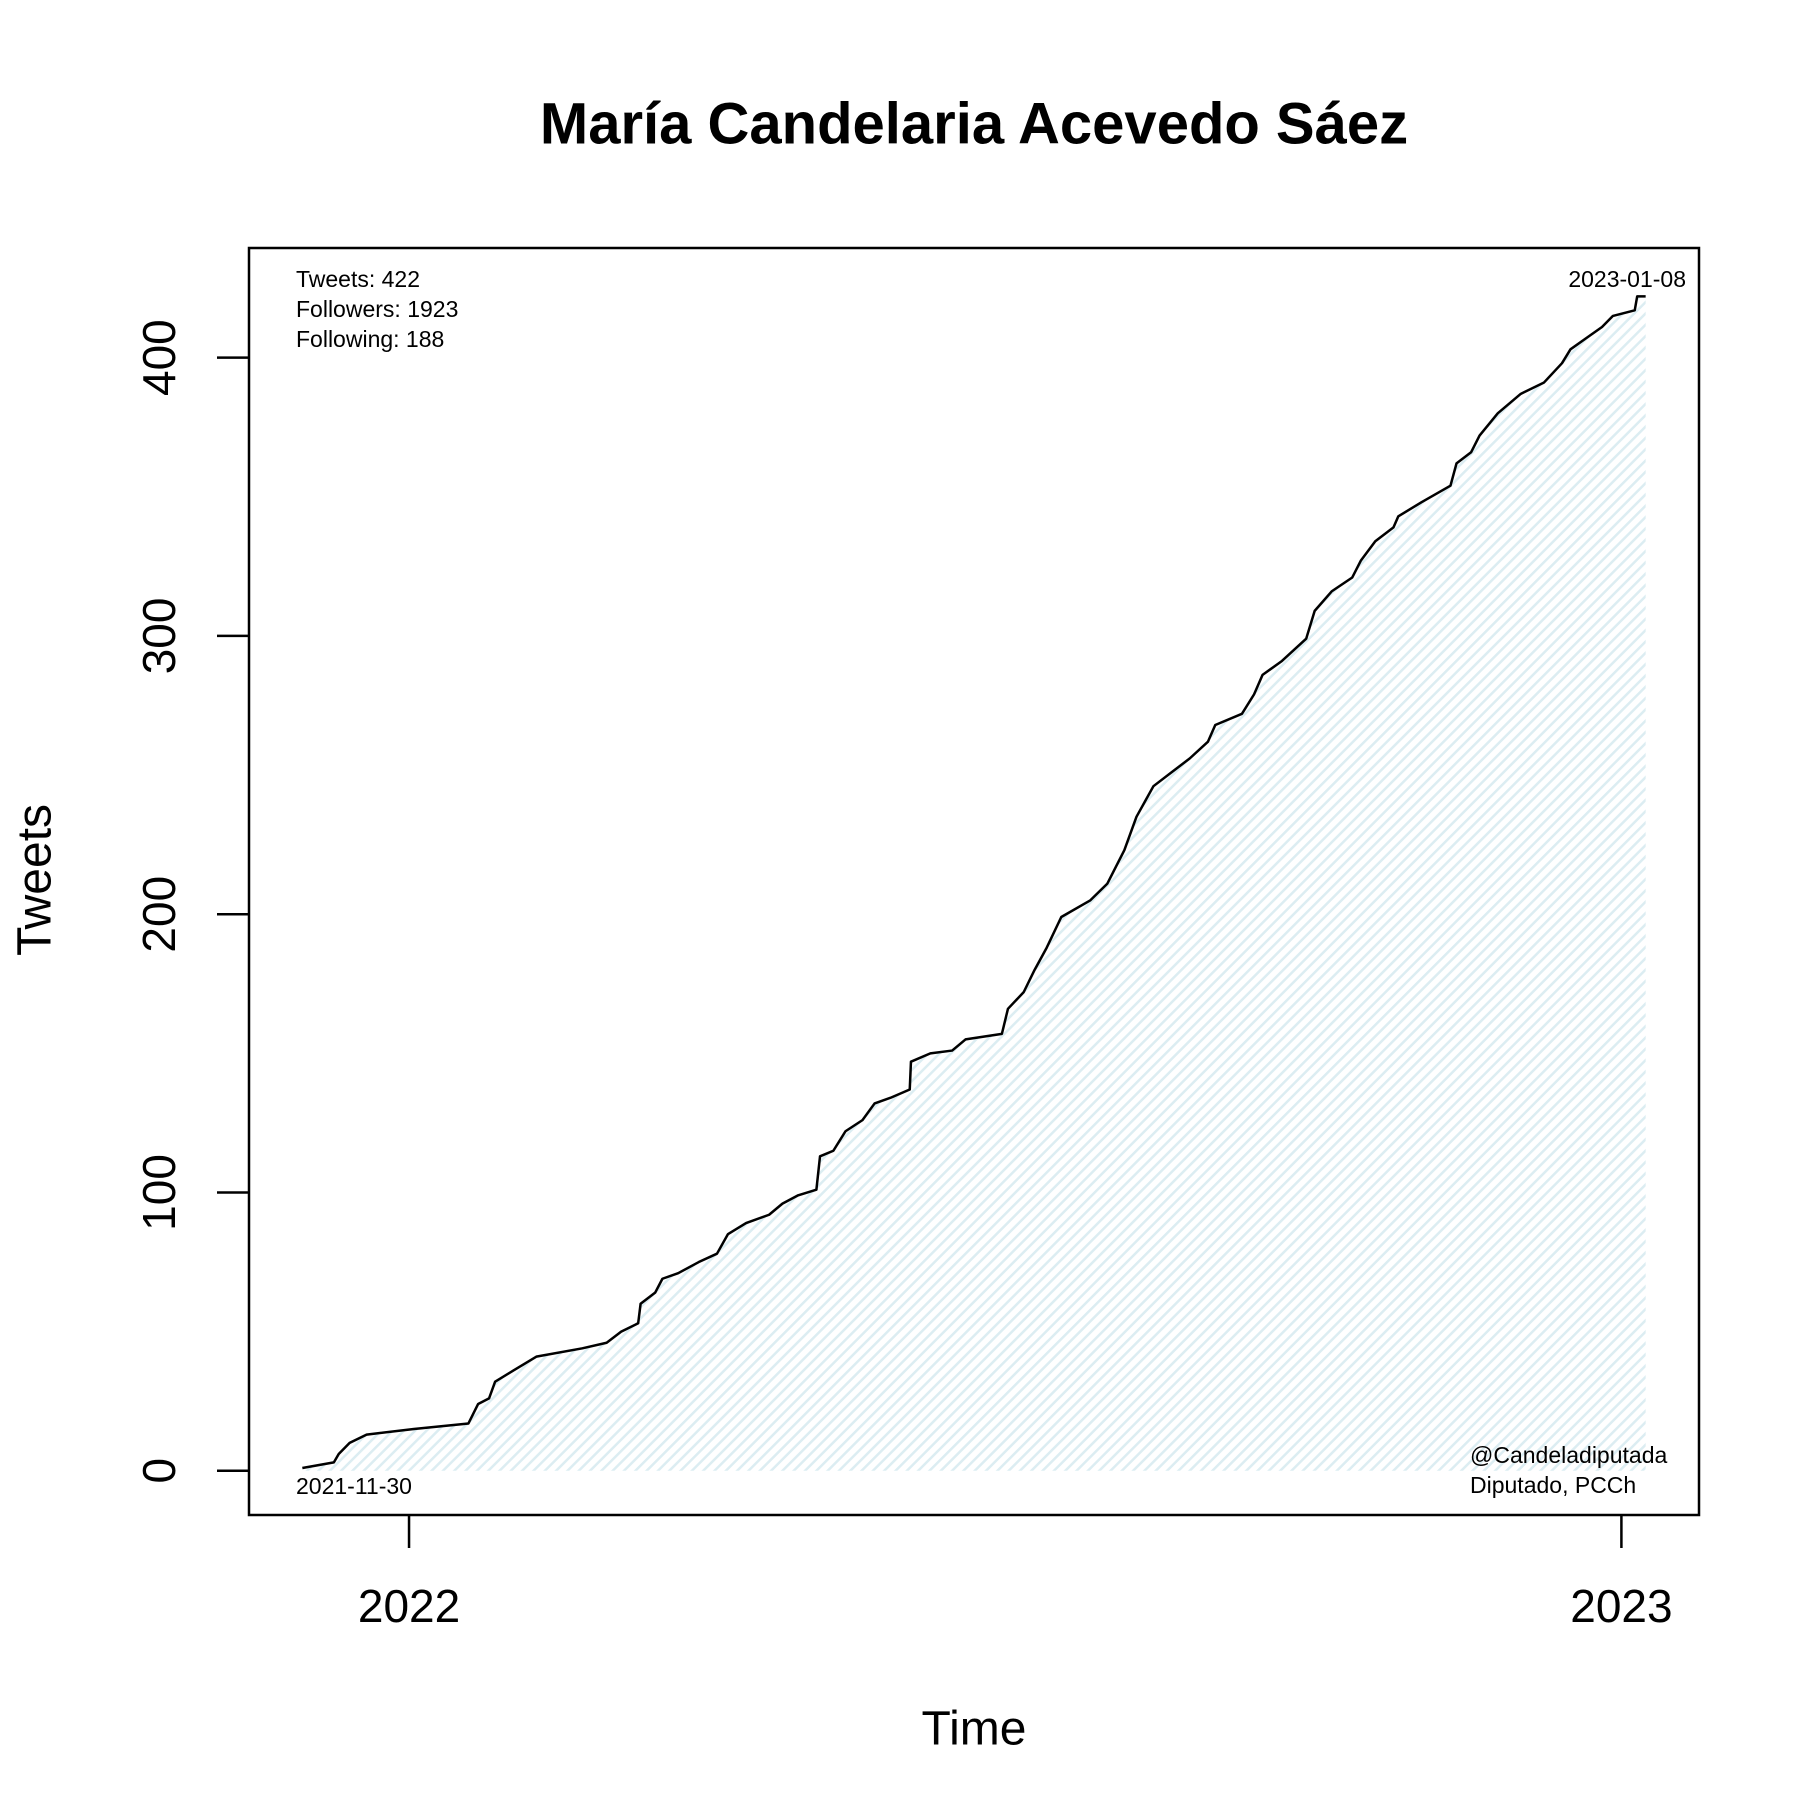 This screenshot has width=1800, height=1800. What do you see at coordinates (35, 880) in the screenshot?
I see `y-axis-title: Tweets` at bounding box center [35, 880].